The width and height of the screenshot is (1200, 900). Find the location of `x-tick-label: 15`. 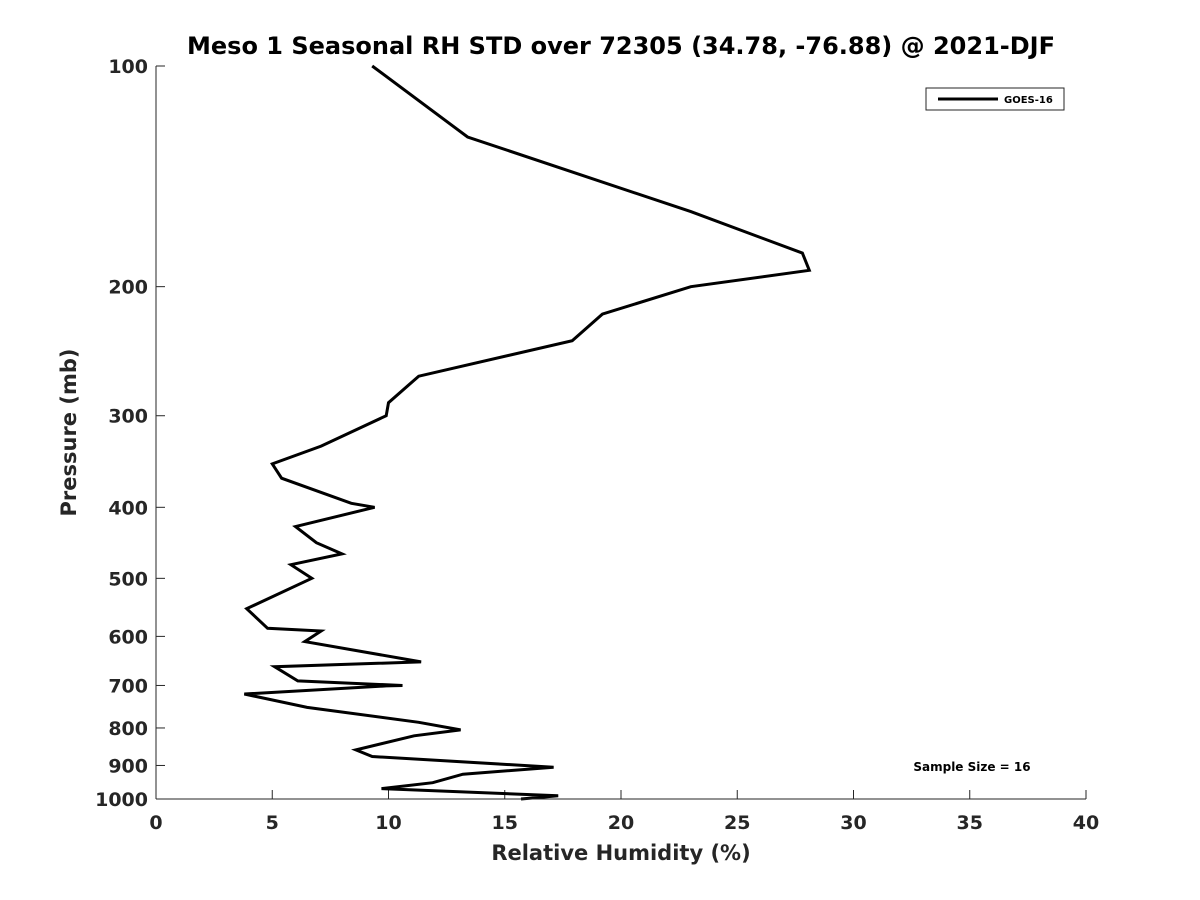

x-tick-label: 15 is located at coordinates (505, 823).